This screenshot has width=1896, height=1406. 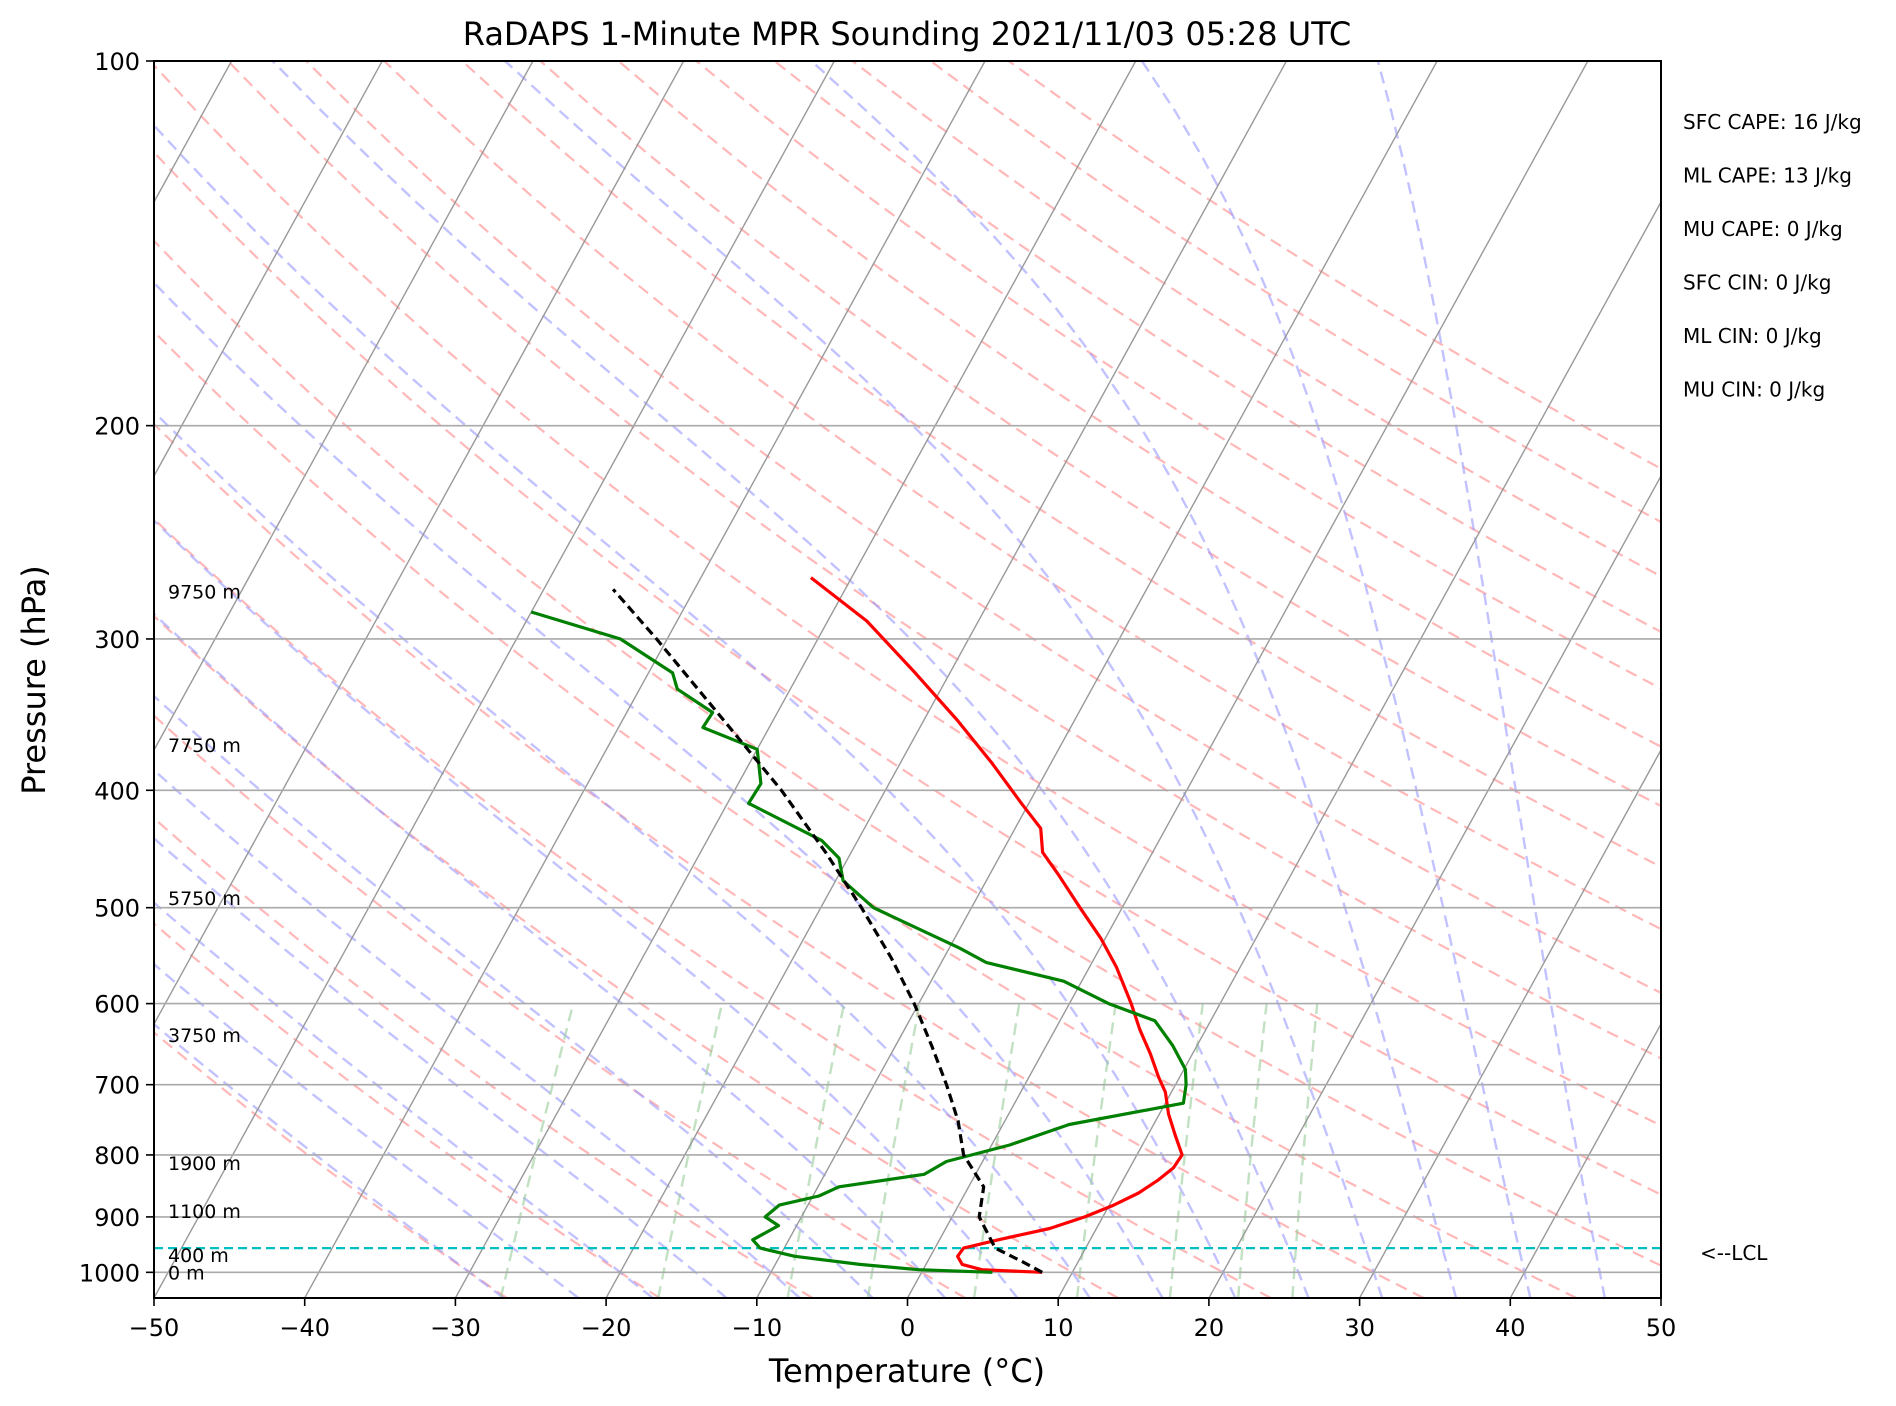 What do you see at coordinates (1209, 1328) in the screenshot?
I see `x-tick-label: 20` at bounding box center [1209, 1328].